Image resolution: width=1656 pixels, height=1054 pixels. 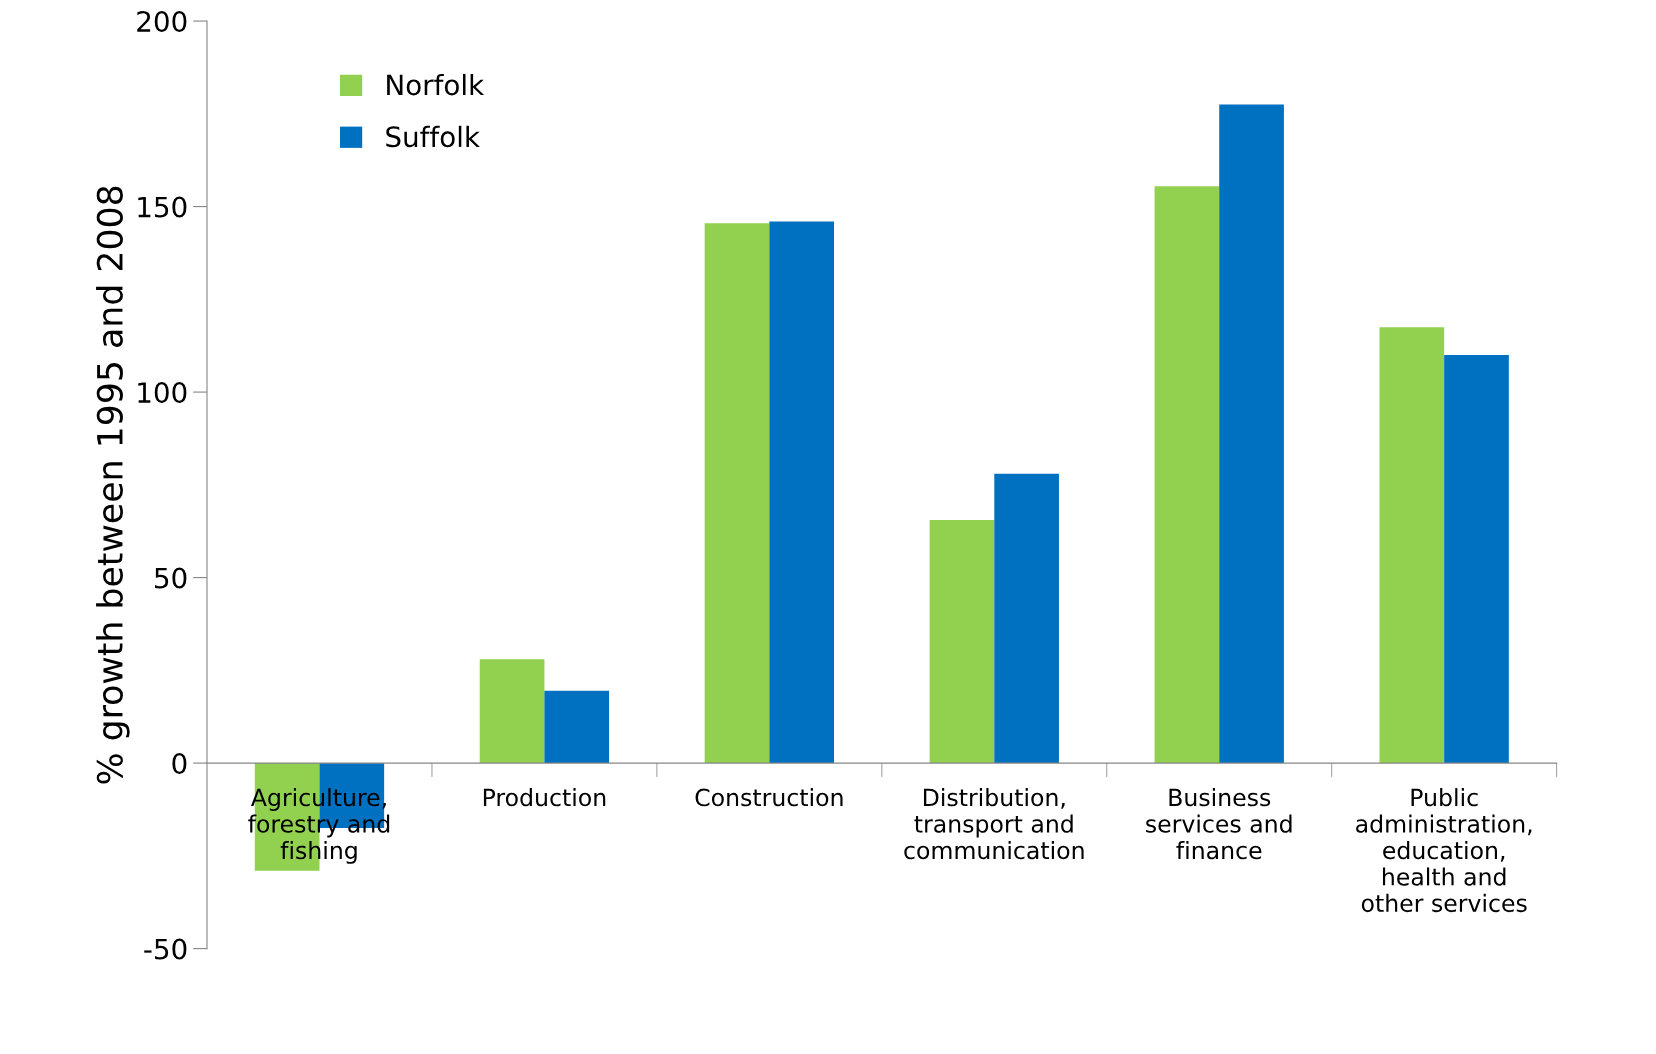 What do you see at coordinates (113, 485) in the screenshot?
I see `y-axis-title: % growth between 1995 and 2008` at bounding box center [113, 485].